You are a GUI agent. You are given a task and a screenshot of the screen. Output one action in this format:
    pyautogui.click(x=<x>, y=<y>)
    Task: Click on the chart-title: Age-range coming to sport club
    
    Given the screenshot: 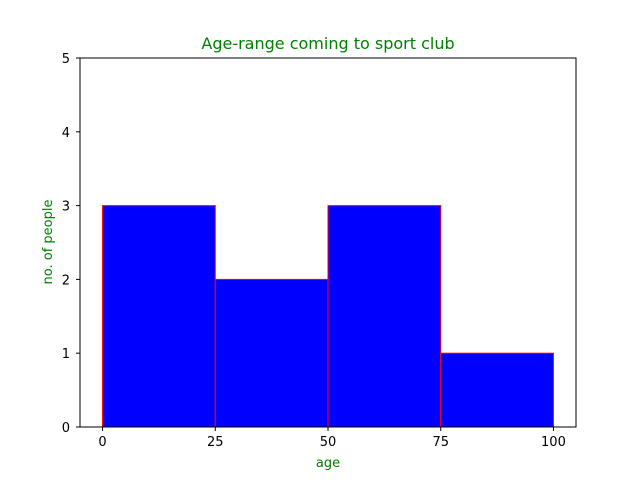 What is the action you would take?
    pyautogui.click(x=327, y=43)
    